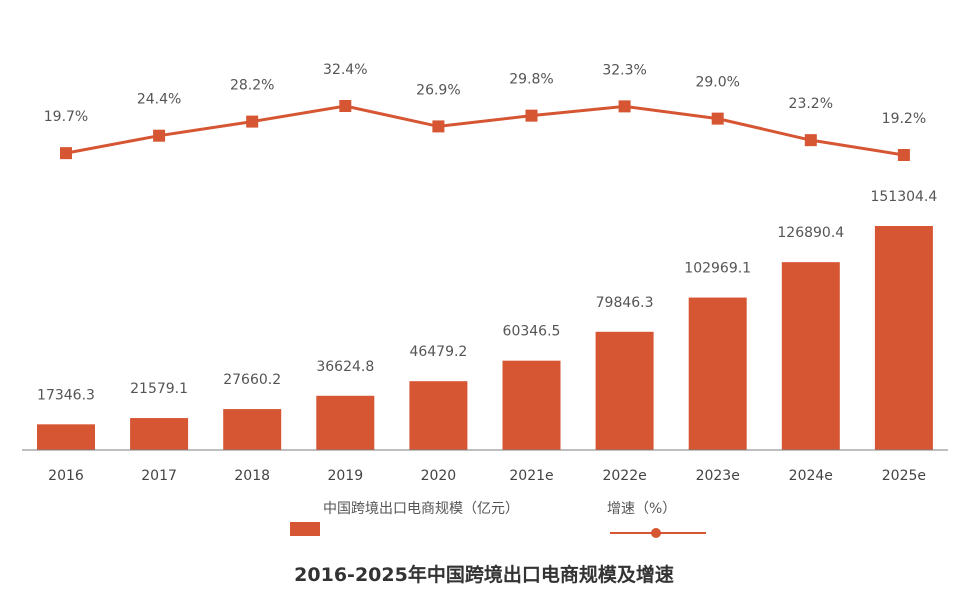  I want to click on line-label-2021e: 29.8%, so click(531, 80).